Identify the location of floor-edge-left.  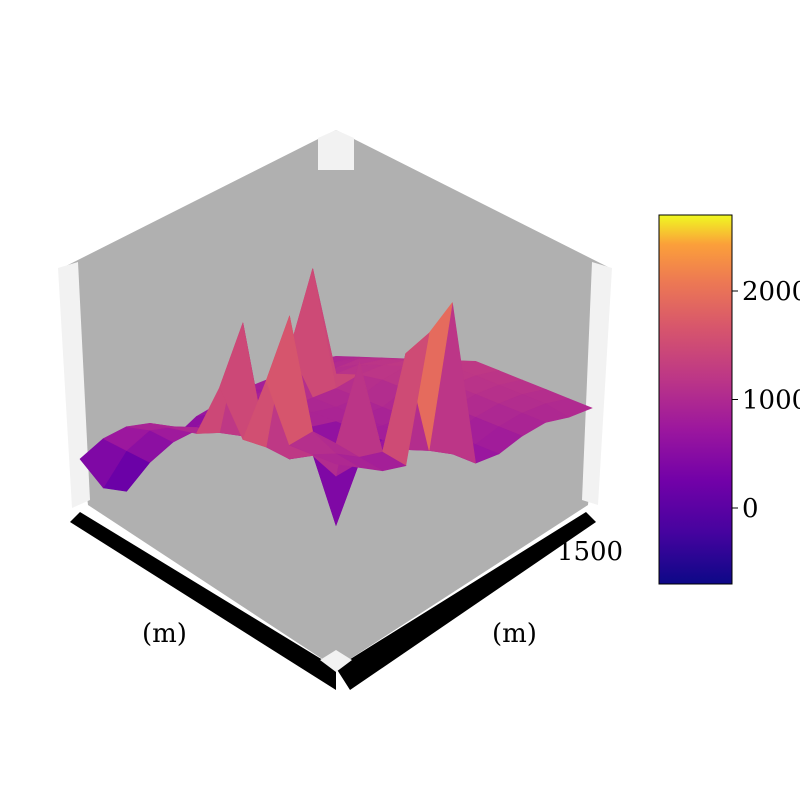
(203, 601).